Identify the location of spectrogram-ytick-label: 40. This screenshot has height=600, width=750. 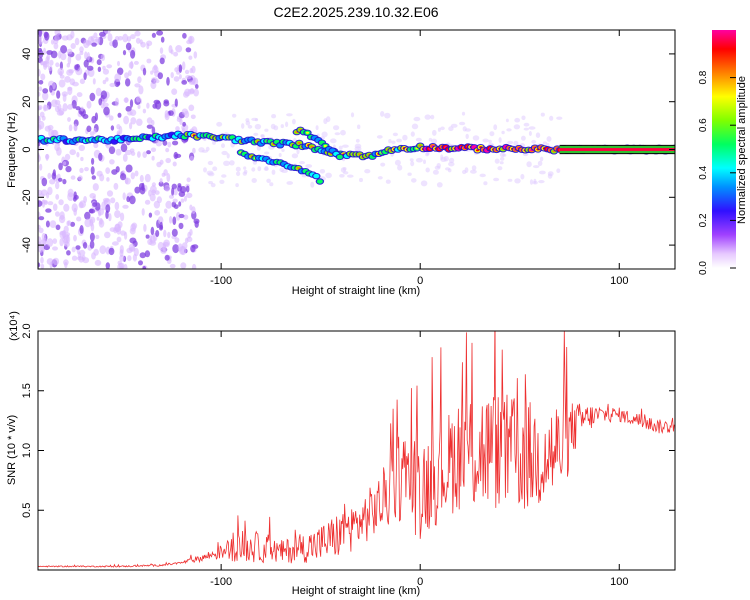
(27, 54).